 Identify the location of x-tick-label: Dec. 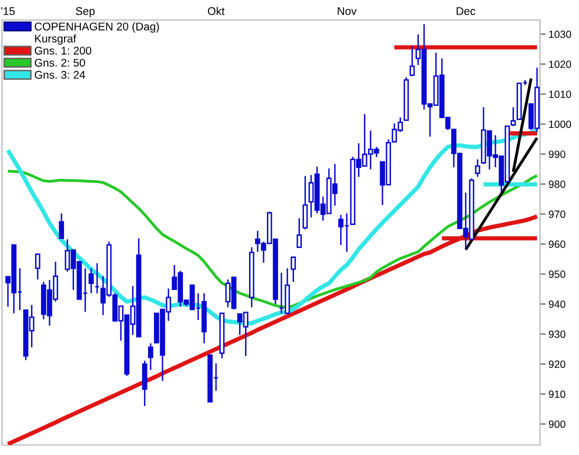
(466, 11).